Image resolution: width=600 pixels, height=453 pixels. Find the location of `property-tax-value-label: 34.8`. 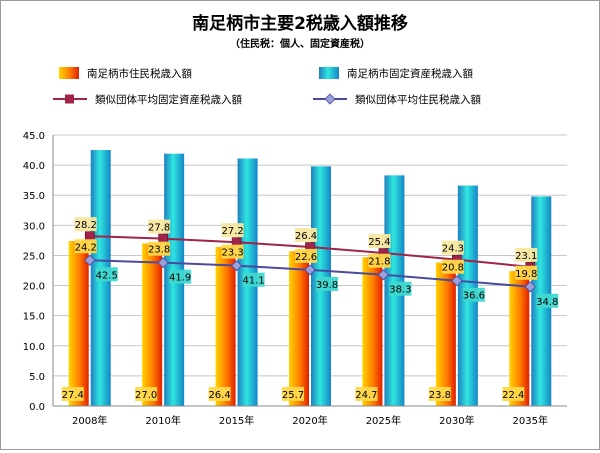

property-tax-value-label: 34.8 is located at coordinates (547, 302).